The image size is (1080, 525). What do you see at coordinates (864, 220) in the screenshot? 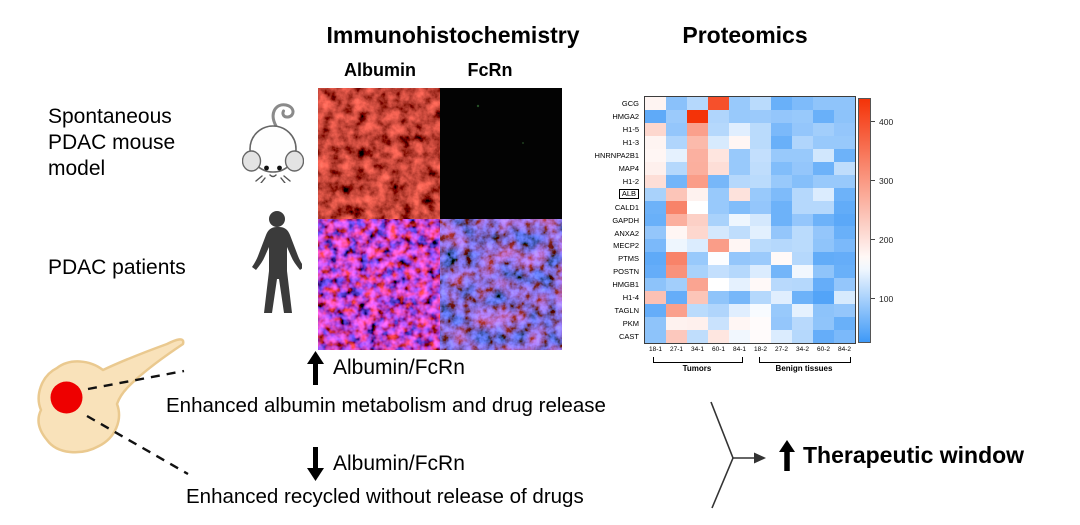
I see `colorbar` at bounding box center [864, 220].